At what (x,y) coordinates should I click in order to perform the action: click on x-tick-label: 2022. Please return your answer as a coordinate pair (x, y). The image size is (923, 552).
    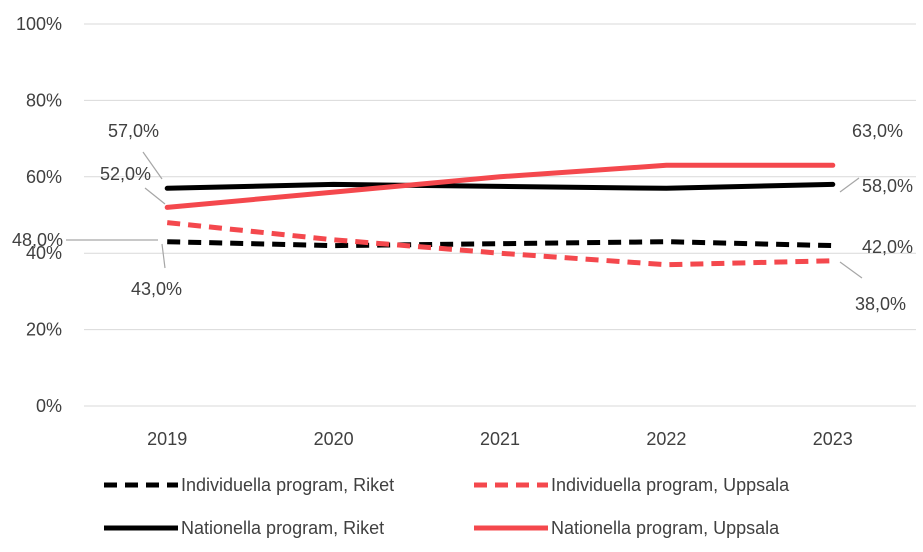
    Looking at the image, I should click on (666, 439).